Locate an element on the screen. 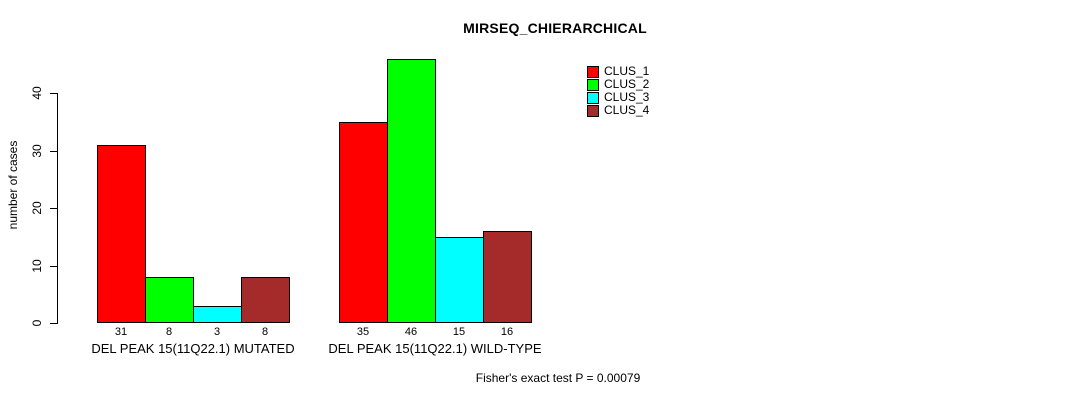  legend-label: CLUS_2 is located at coordinates (627, 84).